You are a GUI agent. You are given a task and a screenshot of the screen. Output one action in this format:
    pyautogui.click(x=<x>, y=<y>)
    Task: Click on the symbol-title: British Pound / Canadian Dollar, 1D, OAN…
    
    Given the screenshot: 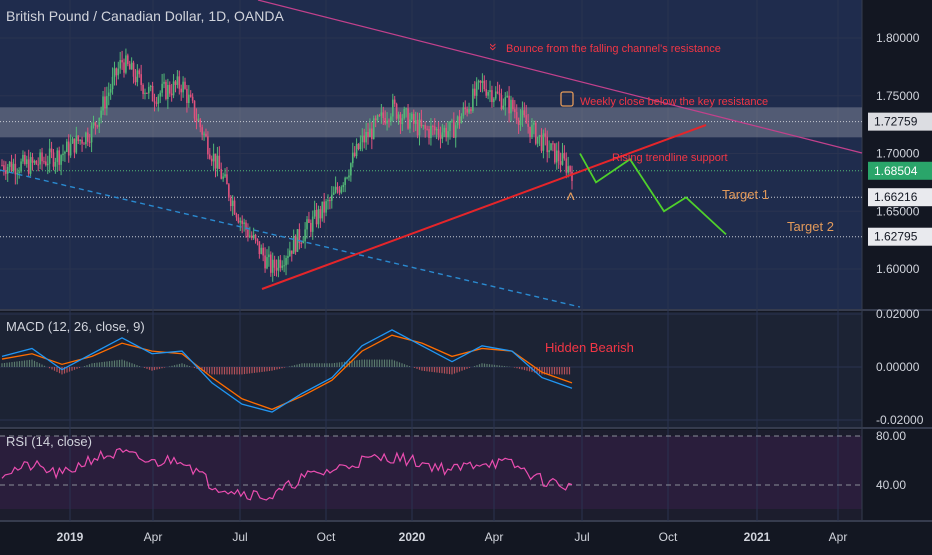 What is the action you would take?
    pyautogui.click(x=145, y=16)
    